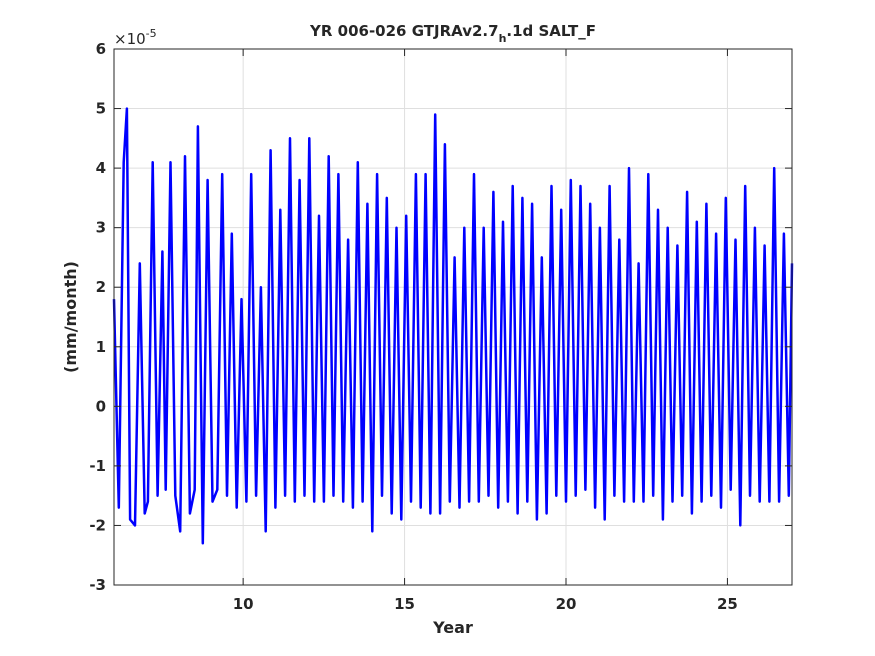  I want to click on x-tick-label: 10, so click(243, 604).